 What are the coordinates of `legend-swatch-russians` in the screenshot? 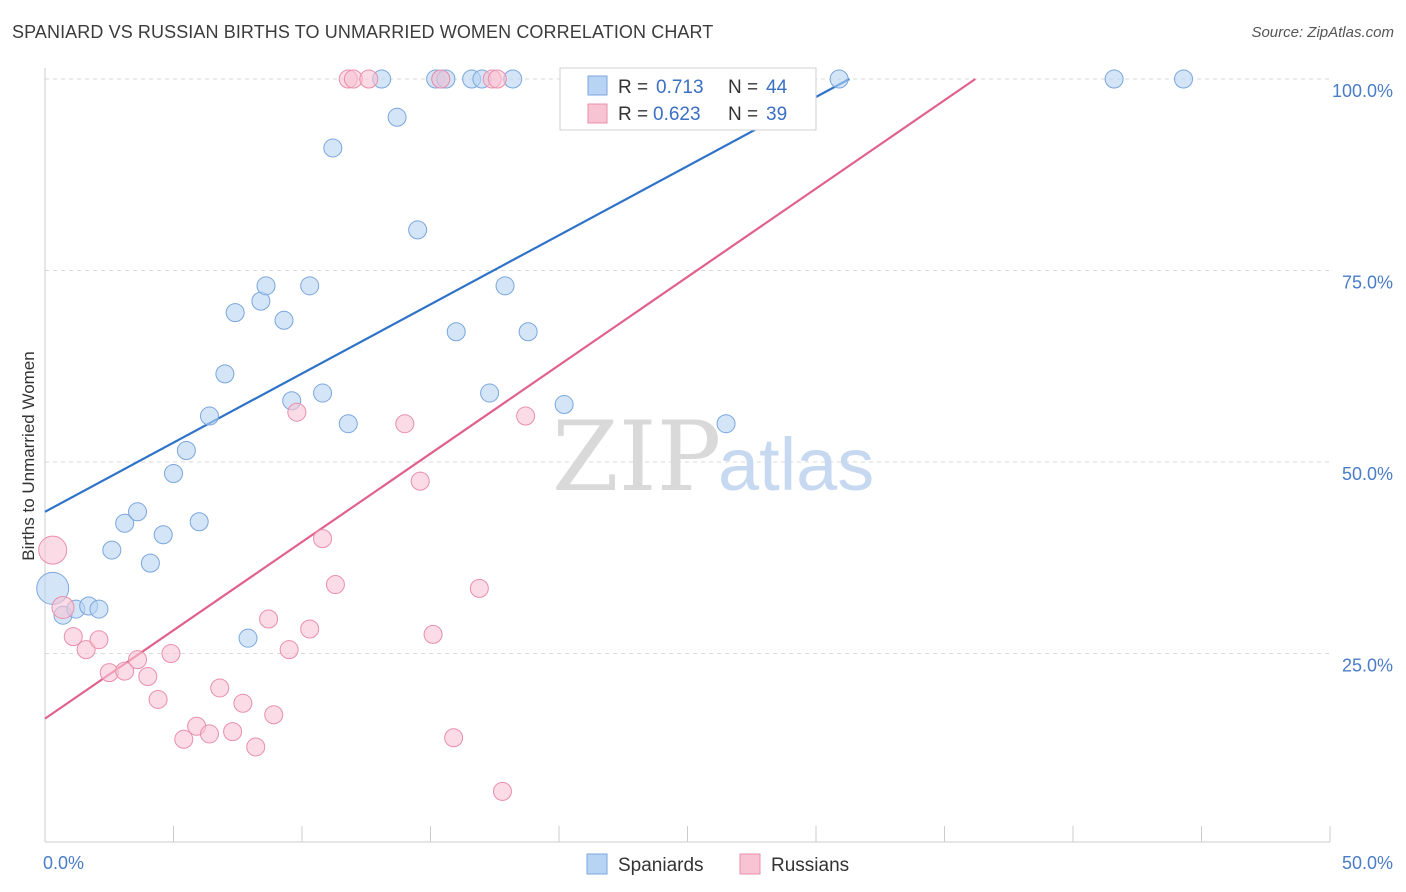 It's located at (597, 113).